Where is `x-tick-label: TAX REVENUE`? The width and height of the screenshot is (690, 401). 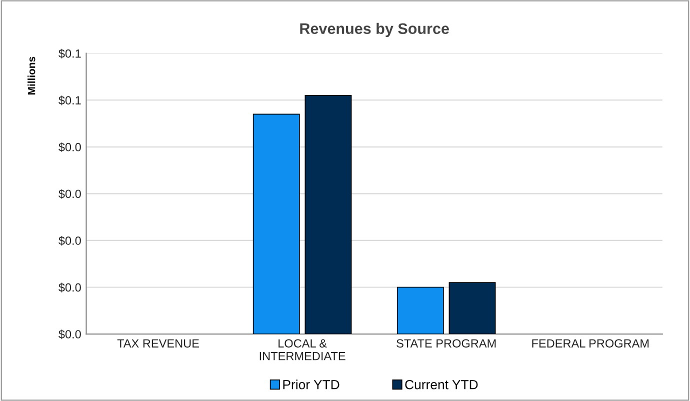
x-tick-label: TAX REVENUE is located at coordinates (158, 343).